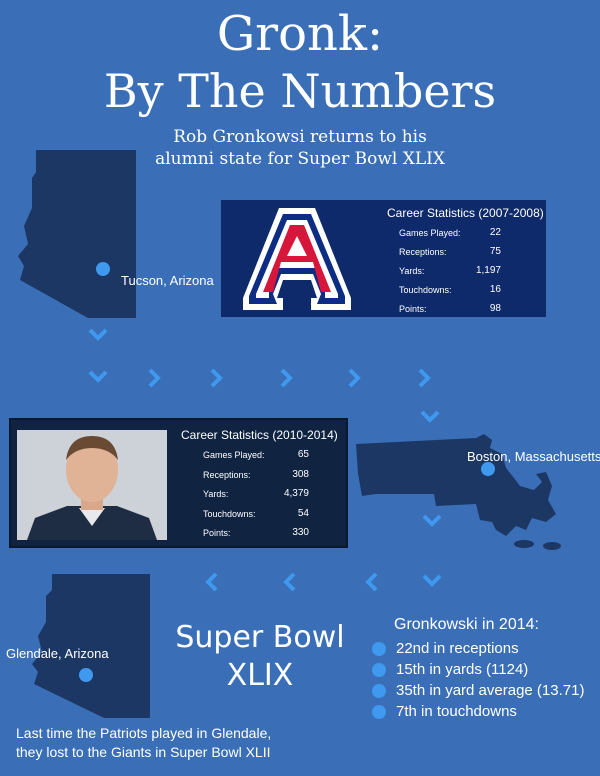 Image resolution: width=600 pixels, height=776 pixels. I want to click on stat-value: 308, so click(300, 474).